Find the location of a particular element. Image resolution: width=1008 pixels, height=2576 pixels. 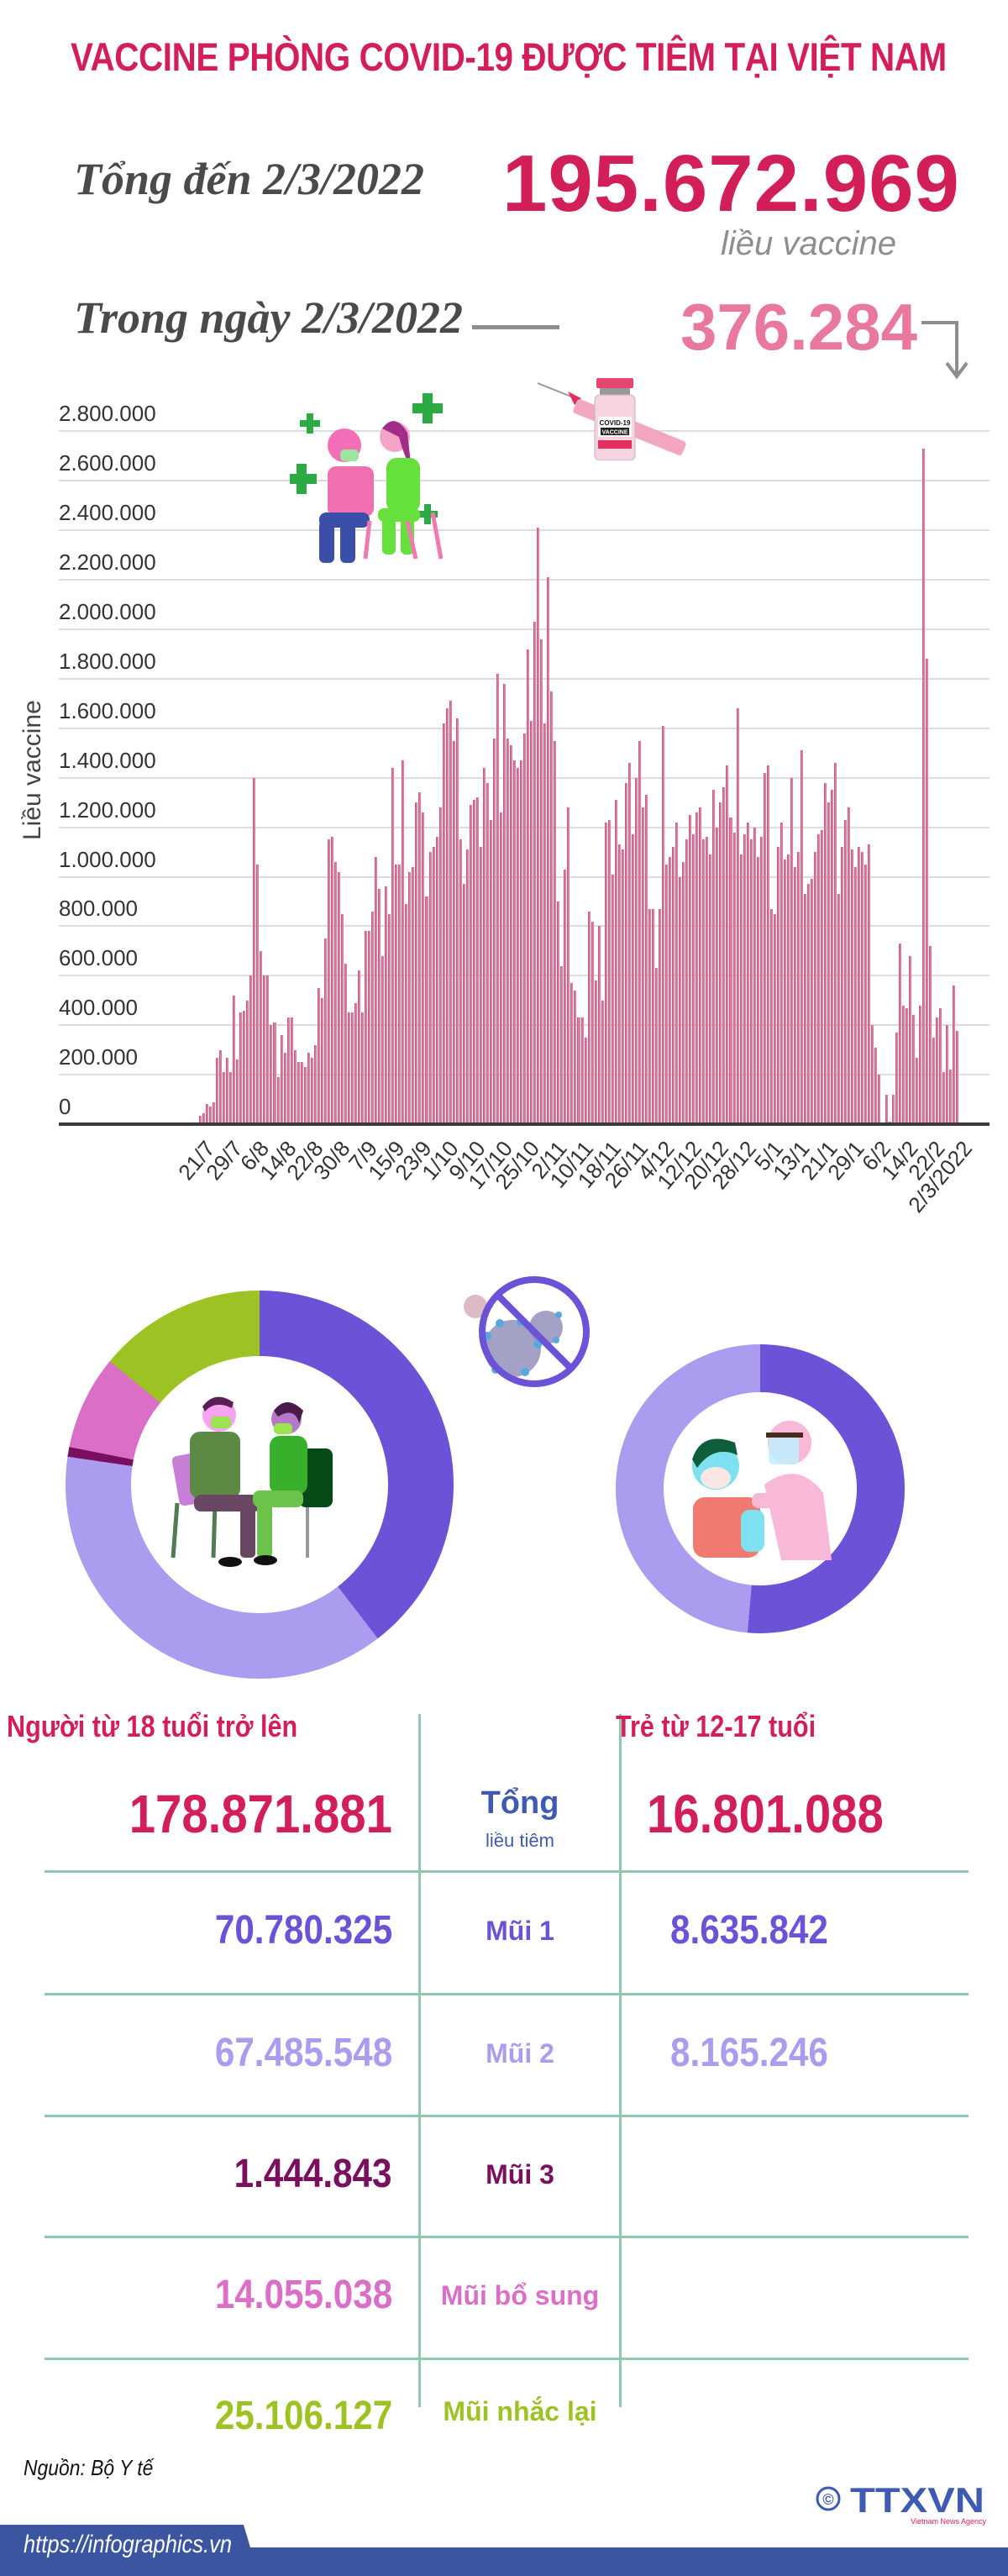

row-label-dose1: Mũi 1 is located at coordinates (520, 1931).